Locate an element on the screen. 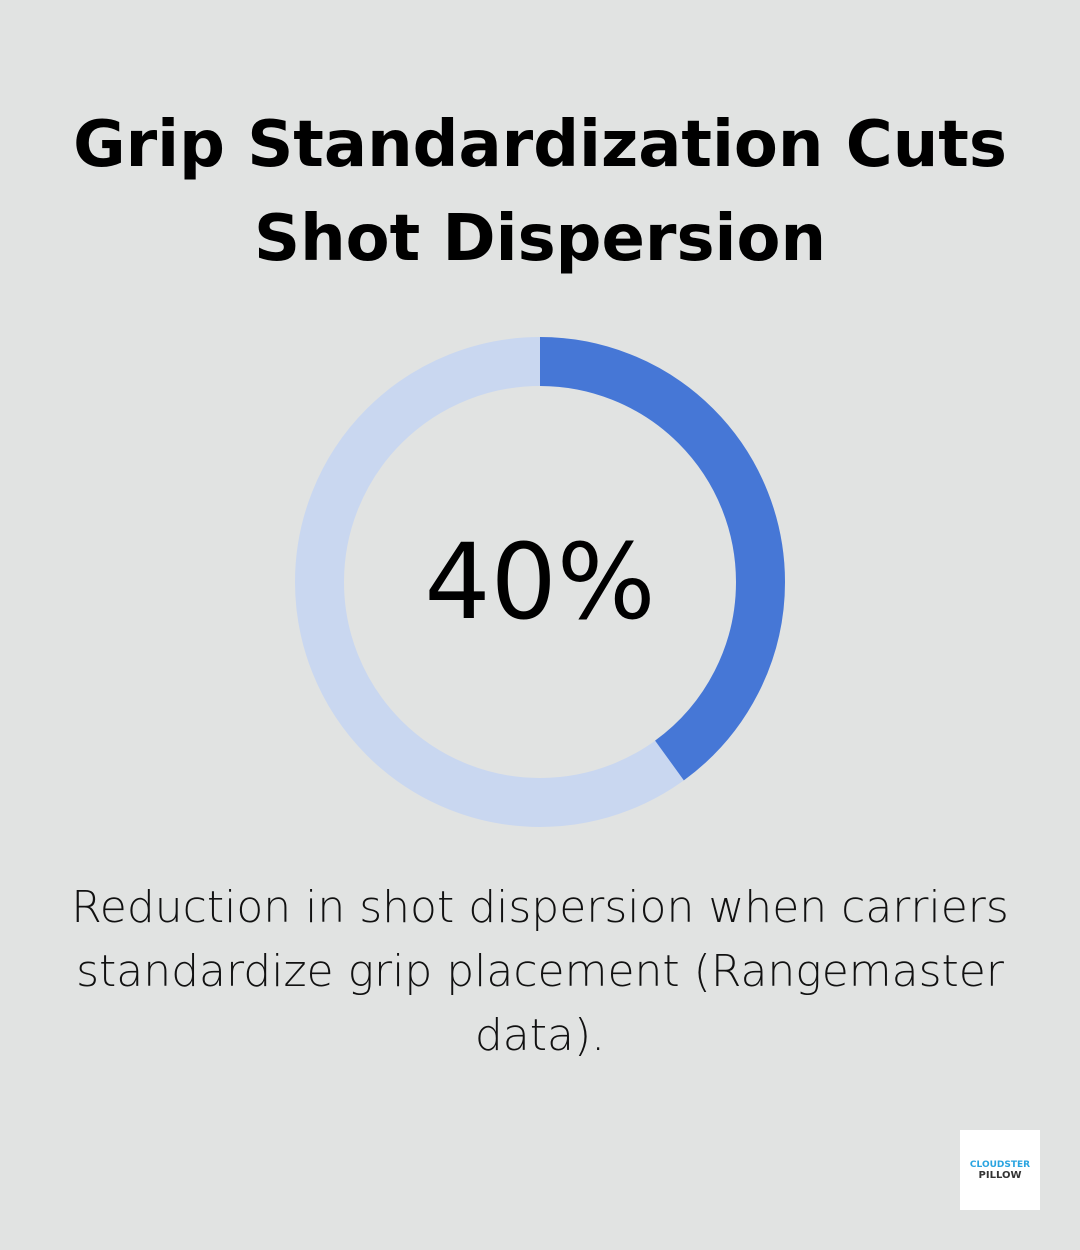 This screenshot has width=1080, height=1250. description-line-2: standardize grip placement (Rangemaster is located at coordinates (540, 971).